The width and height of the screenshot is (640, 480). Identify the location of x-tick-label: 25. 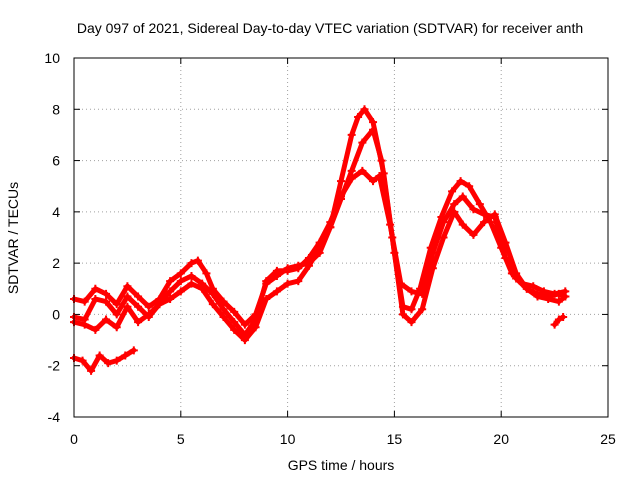
(608, 439).